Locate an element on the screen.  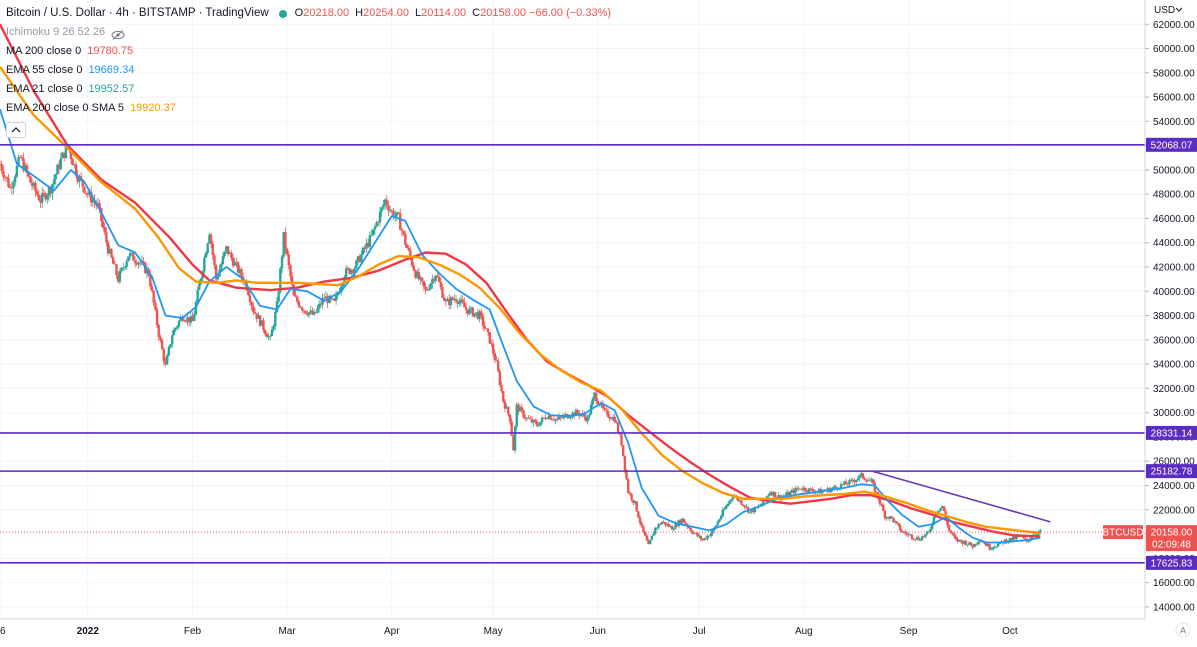
indicator-ma200: MA 200 close 0 19780.75 is located at coordinates (308, 51).